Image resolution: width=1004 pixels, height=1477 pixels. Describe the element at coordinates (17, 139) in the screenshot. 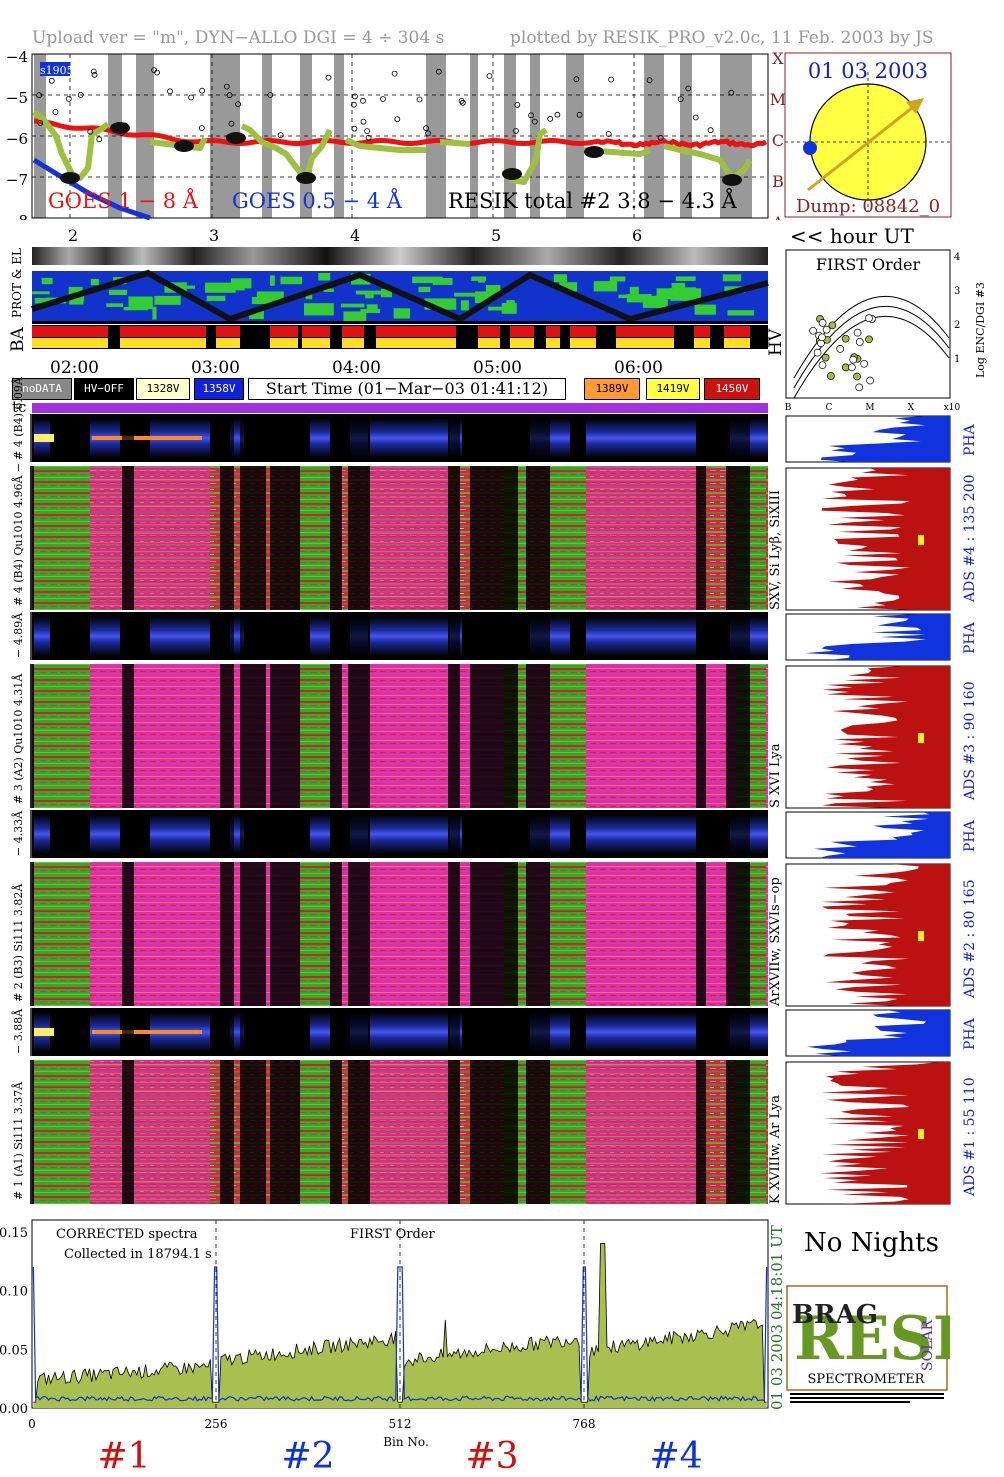

I see `goes-y-tick: −6` at that location.